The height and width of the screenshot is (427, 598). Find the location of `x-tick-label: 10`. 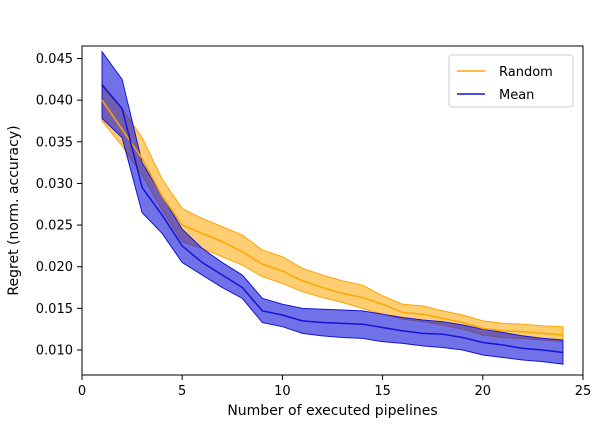

x-tick-label: 10 is located at coordinates (282, 391).